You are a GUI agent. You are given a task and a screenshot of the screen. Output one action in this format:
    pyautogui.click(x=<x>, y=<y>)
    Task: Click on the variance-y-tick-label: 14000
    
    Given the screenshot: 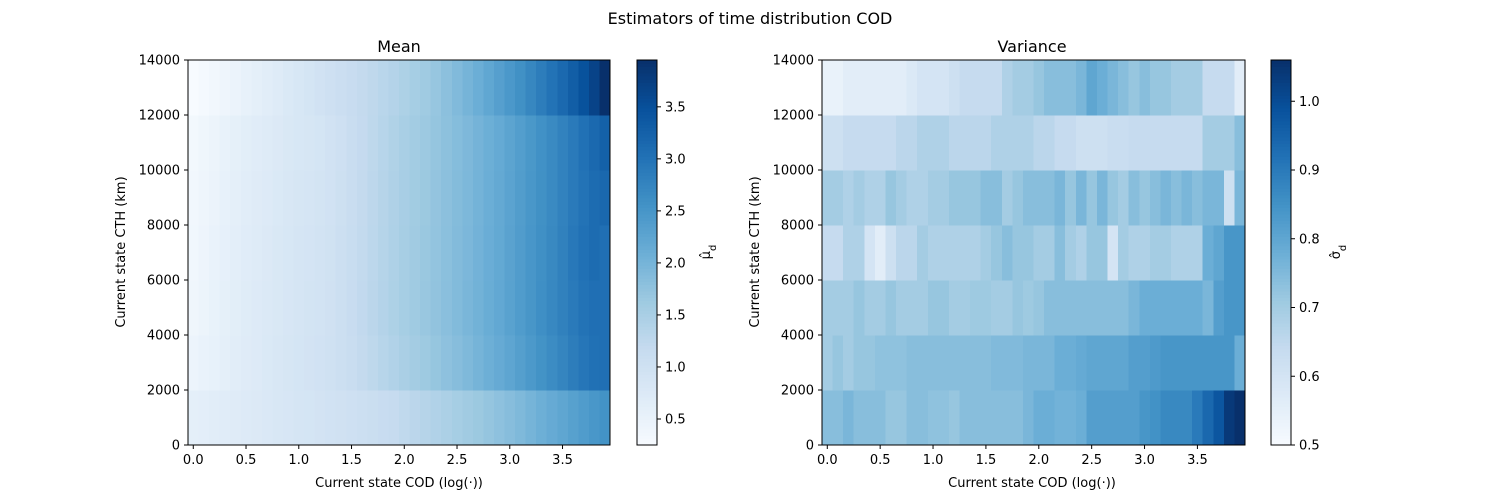 What is the action you would take?
    pyautogui.click(x=793, y=61)
    